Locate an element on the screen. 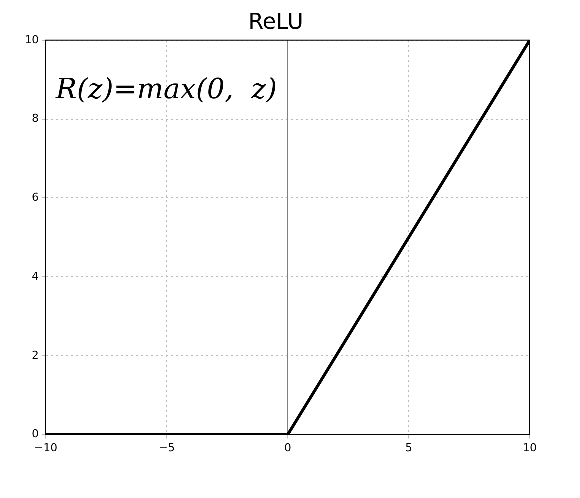 This screenshot has width=580, height=498. chart-title: ReLU is located at coordinates (276, 22).